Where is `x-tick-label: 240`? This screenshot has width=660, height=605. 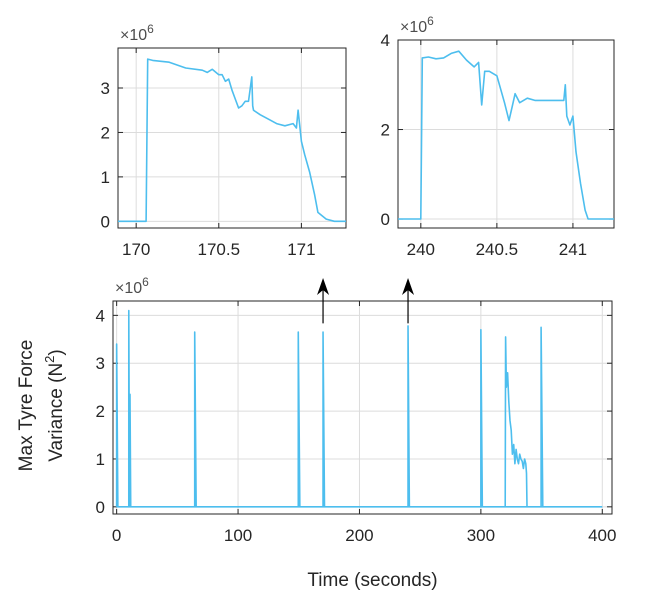 x-tick-label: 240 is located at coordinates (421, 249).